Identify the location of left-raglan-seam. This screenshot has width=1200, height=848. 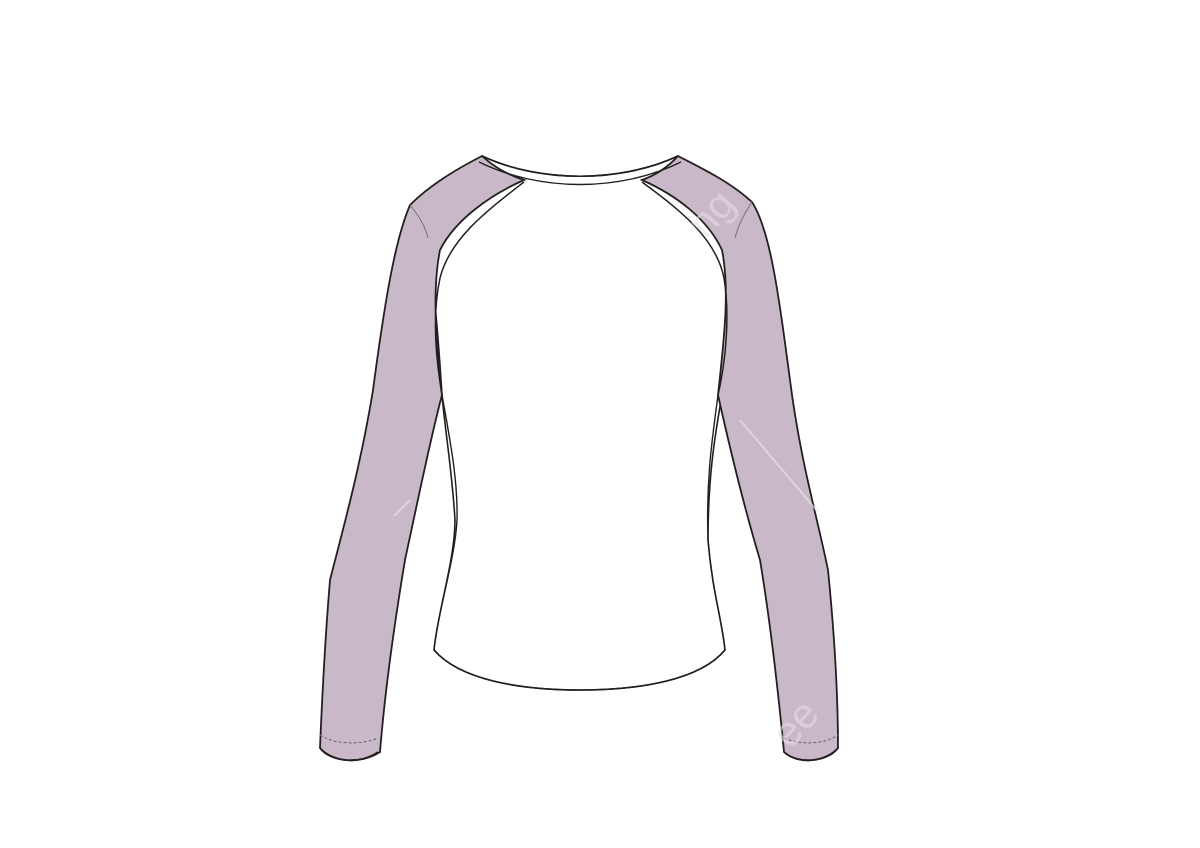
(479, 288).